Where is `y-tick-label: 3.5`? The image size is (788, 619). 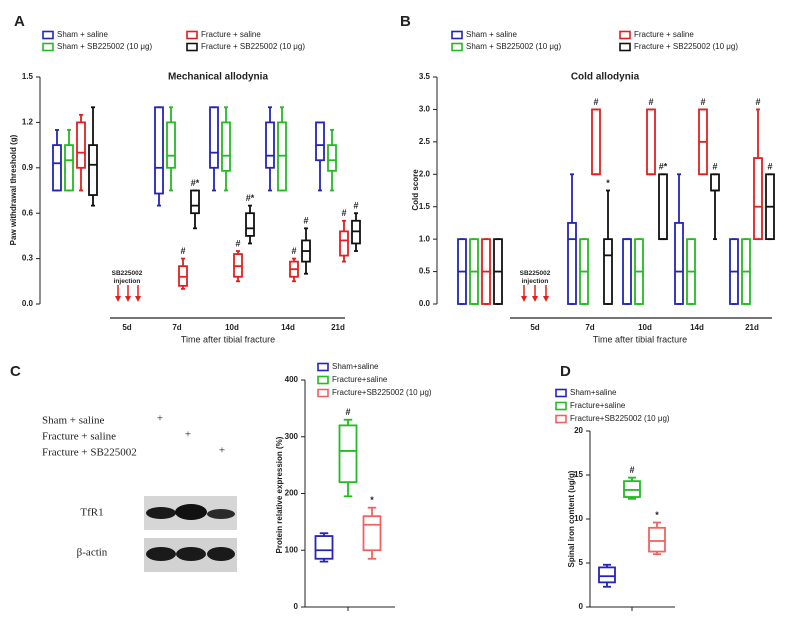
y-tick-label: 3.5 is located at coordinates (425, 76).